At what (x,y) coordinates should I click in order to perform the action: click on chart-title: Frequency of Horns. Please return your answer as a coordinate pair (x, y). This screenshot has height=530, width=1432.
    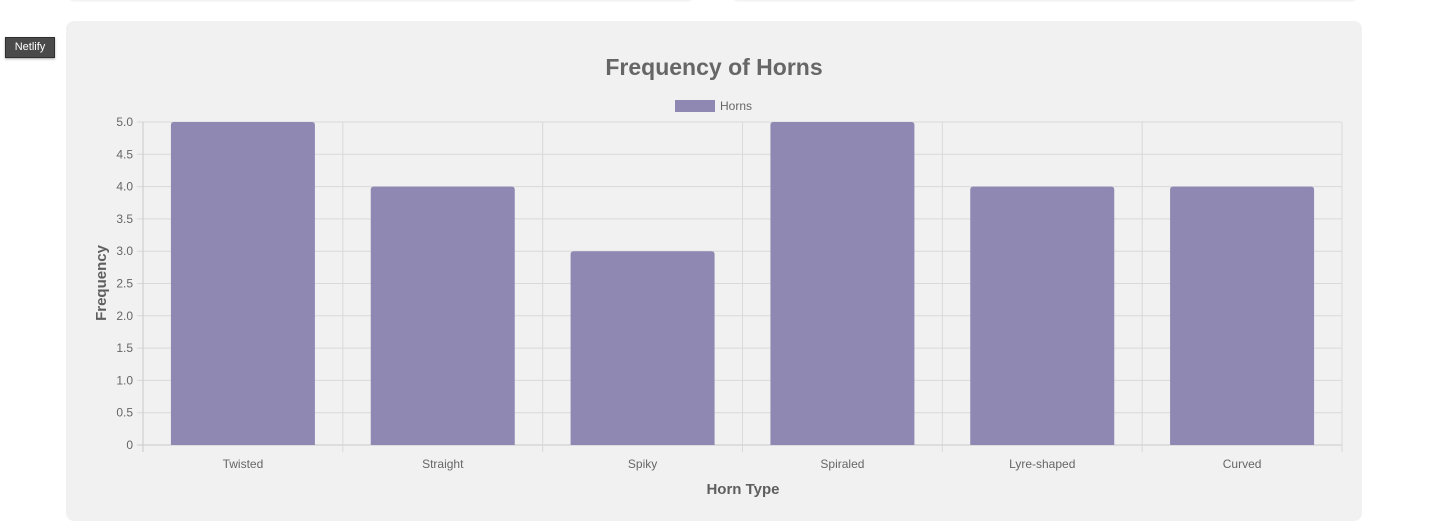
    Looking at the image, I should click on (713, 67).